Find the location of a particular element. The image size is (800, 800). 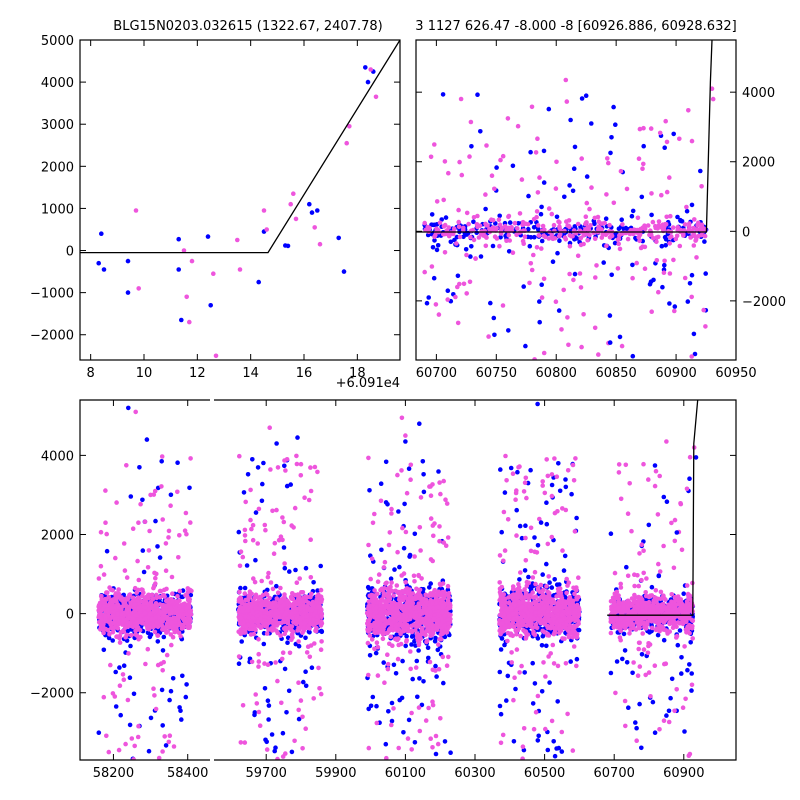

y-axis-tick-label: 4000 is located at coordinates (57, 83).